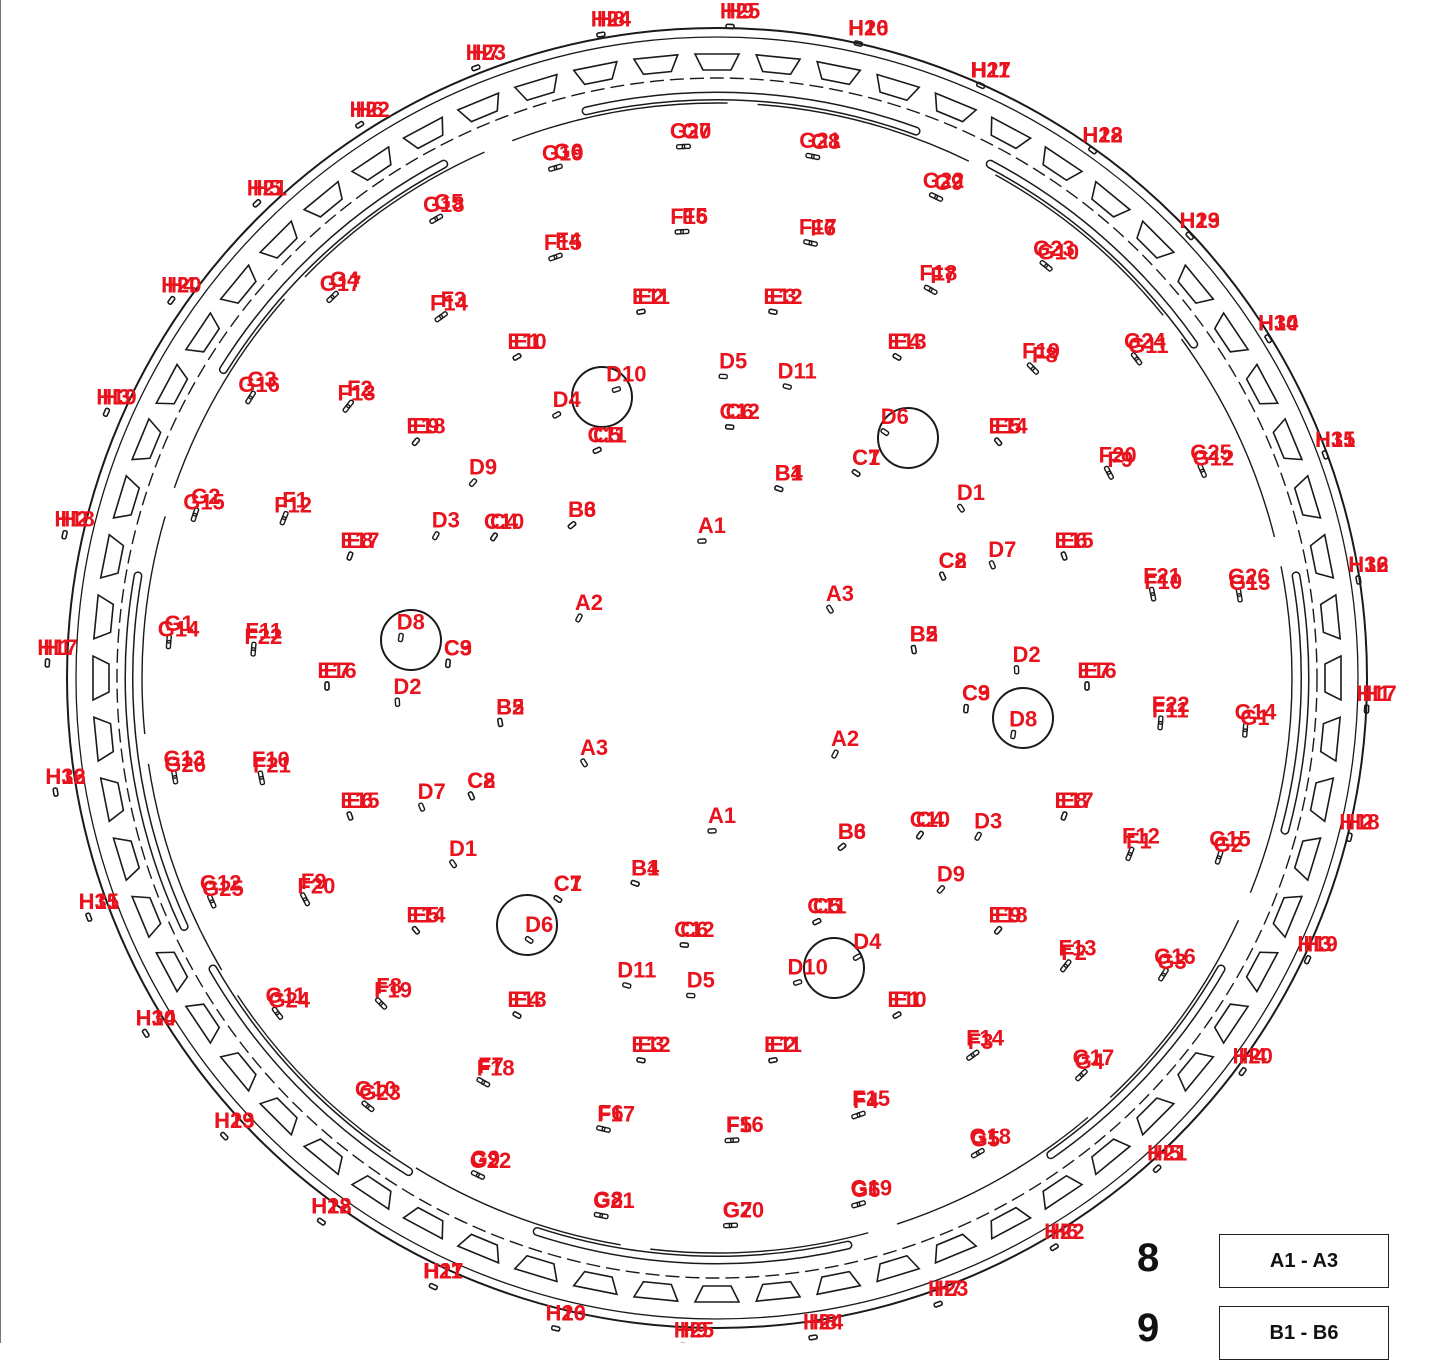  Describe the element at coordinates (938, 272) in the screenshot. I see `ring-f-inner-label-f18: F18` at that location.